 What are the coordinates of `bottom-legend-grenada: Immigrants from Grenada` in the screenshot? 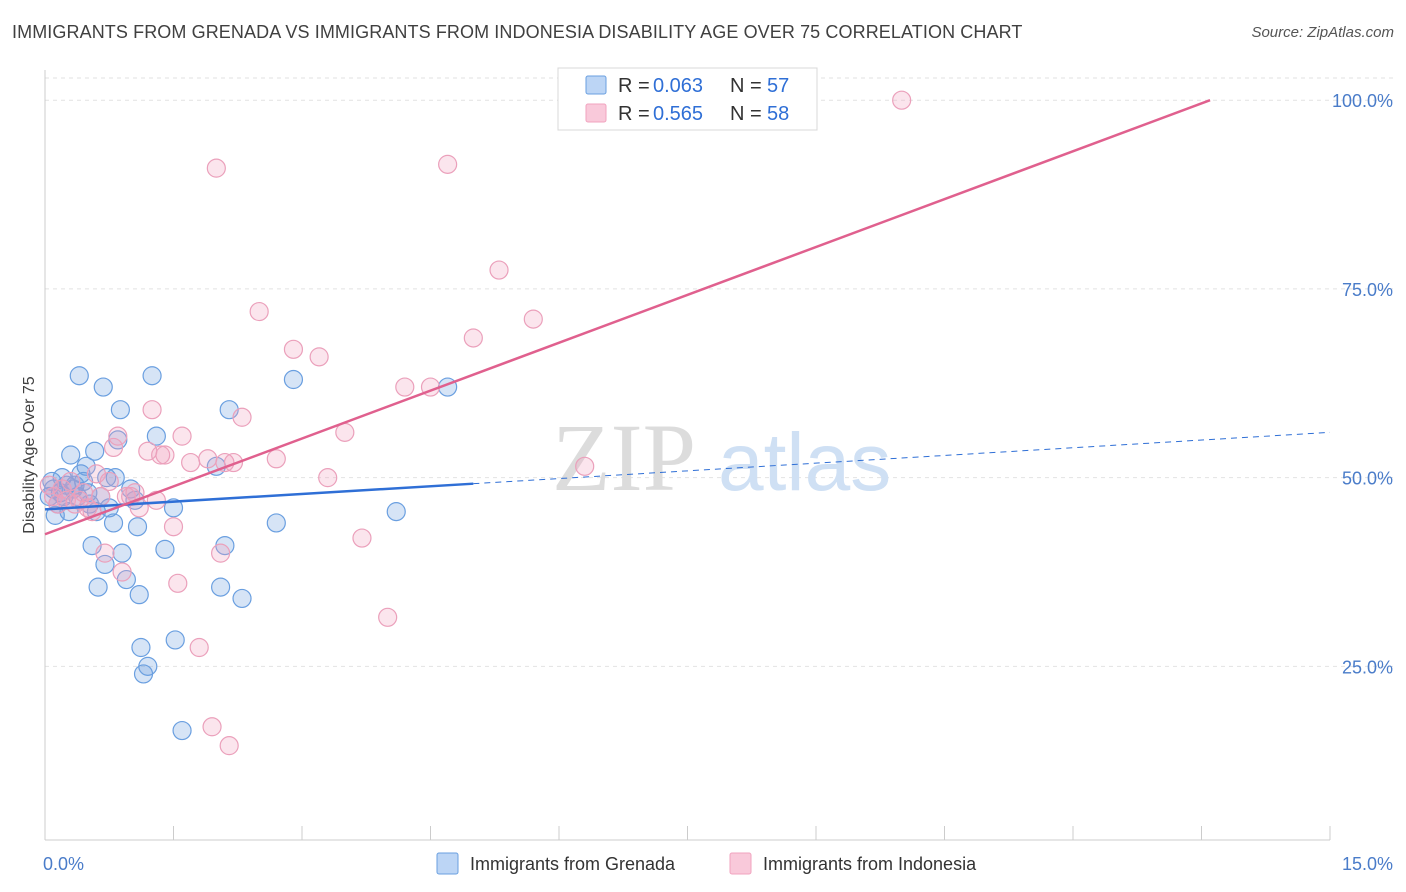 It's located at (573, 864).